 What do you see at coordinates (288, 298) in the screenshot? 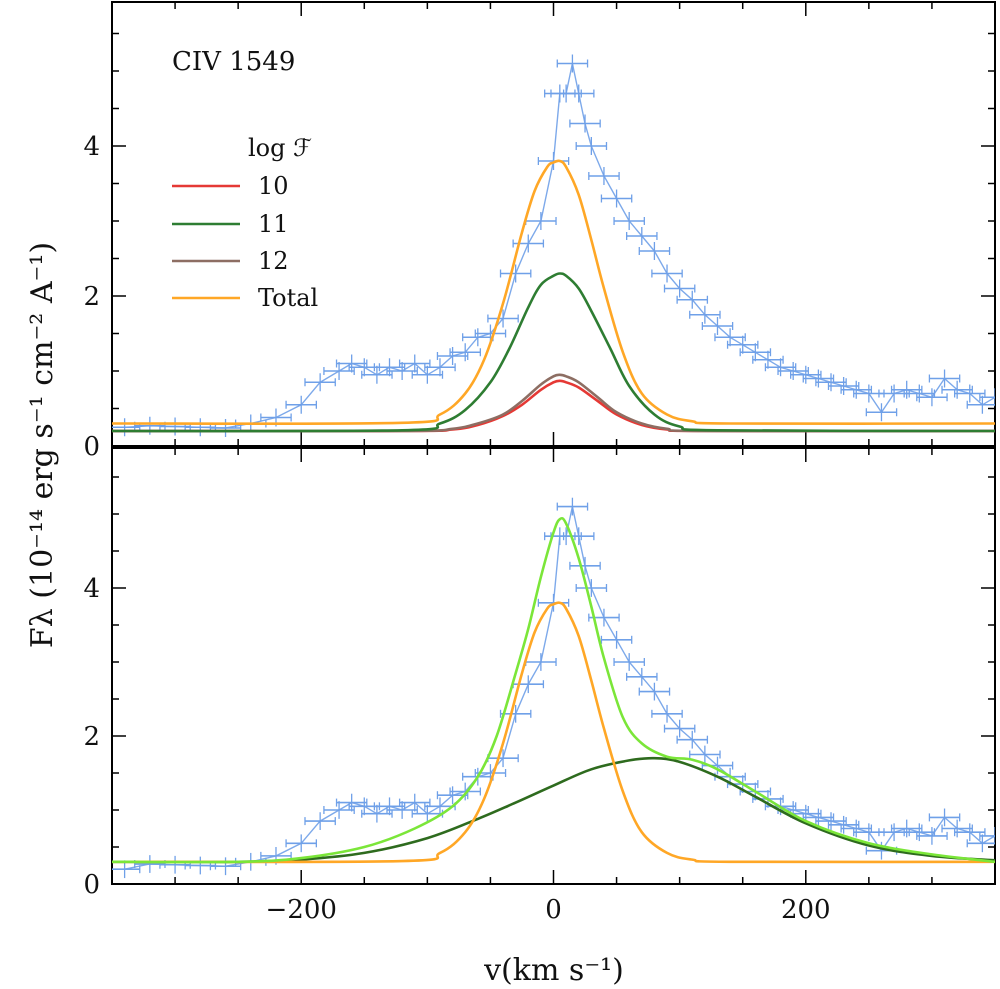
I see `legend-label-total: Total` at bounding box center [288, 298].